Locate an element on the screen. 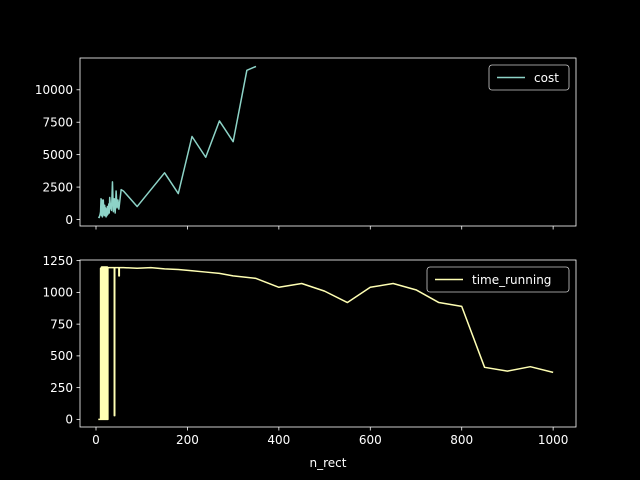 The image size is (640, 480). x-tick-label: 0 is located at coordinates (96, 440).